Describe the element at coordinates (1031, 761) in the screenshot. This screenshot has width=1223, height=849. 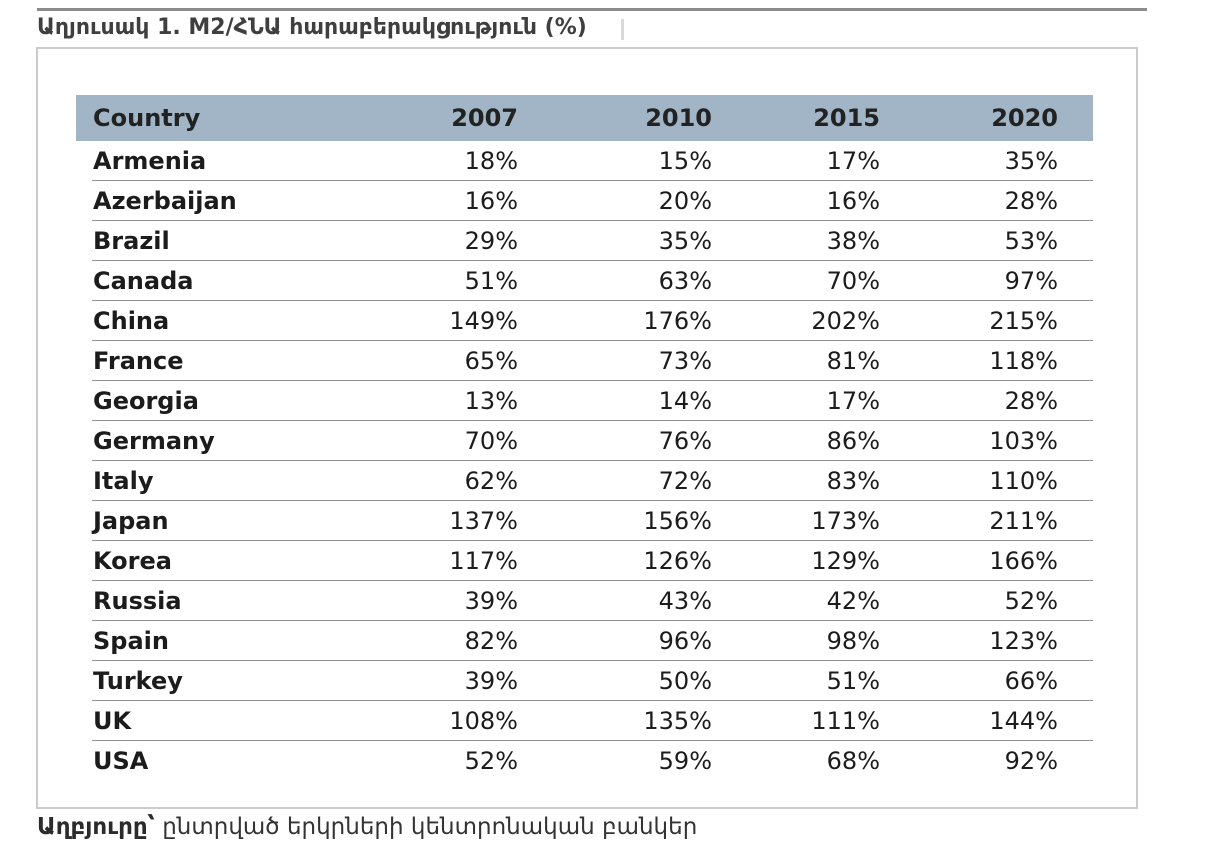
I see `value-cell: 92%` at that location.